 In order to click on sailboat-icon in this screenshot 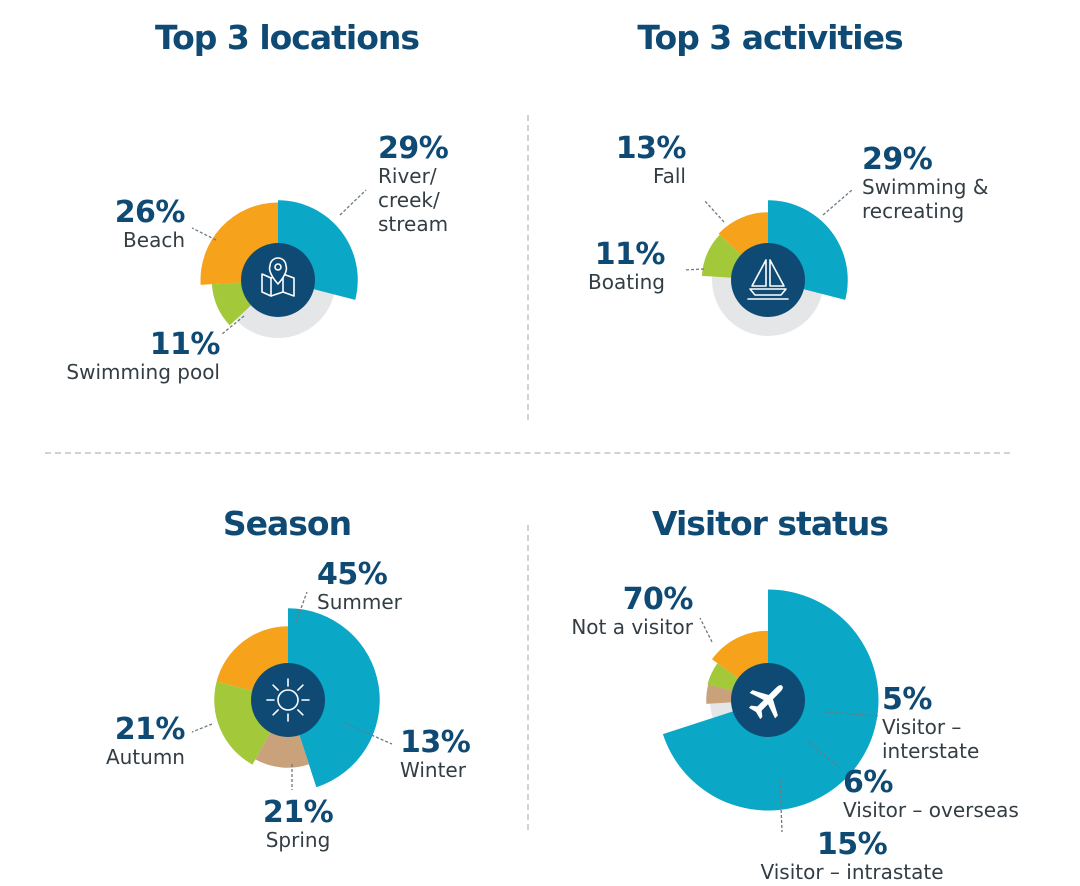, I will do `click(768, 279)`.